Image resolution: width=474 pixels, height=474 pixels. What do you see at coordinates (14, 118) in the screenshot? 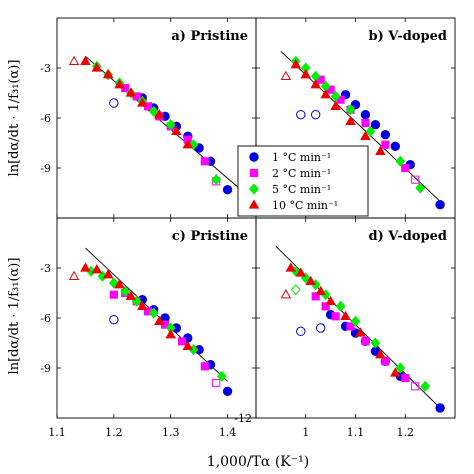
I see `y-axis-label-top: ln[dα/dt · 1/f₃₁(α)]` at bounding box center [14, 118].